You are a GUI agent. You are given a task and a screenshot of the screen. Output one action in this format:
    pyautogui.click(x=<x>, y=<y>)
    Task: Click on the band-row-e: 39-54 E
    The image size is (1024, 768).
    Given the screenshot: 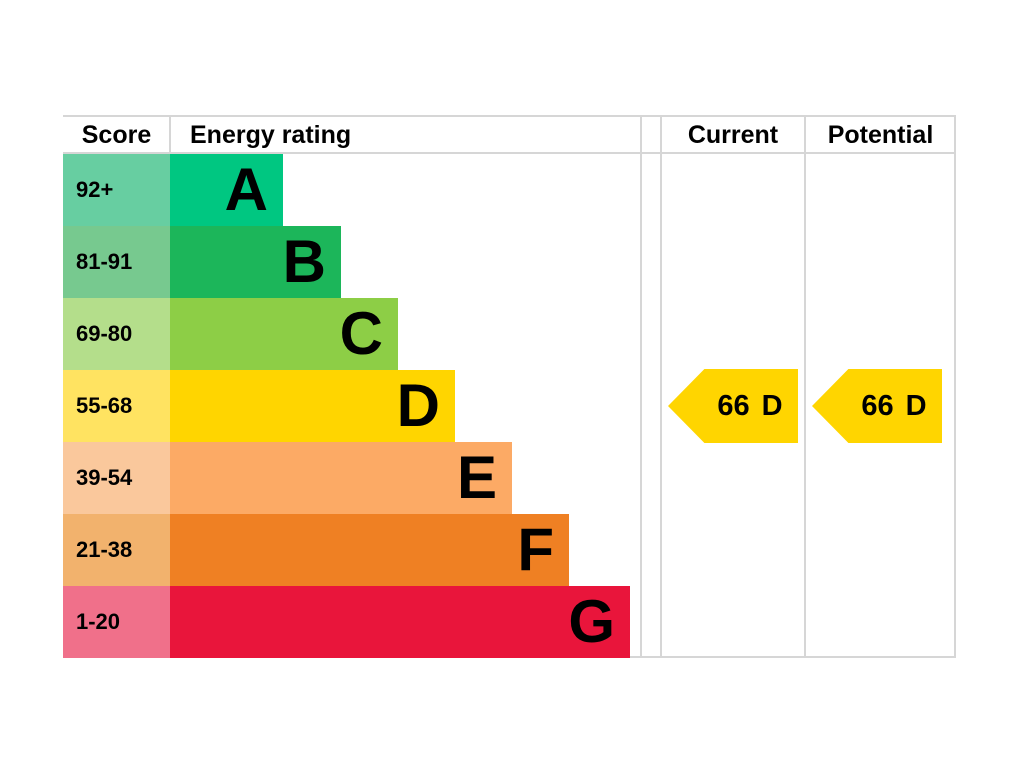 What is the action you would take?
    pyautogui.click(x=351, y=478)
    